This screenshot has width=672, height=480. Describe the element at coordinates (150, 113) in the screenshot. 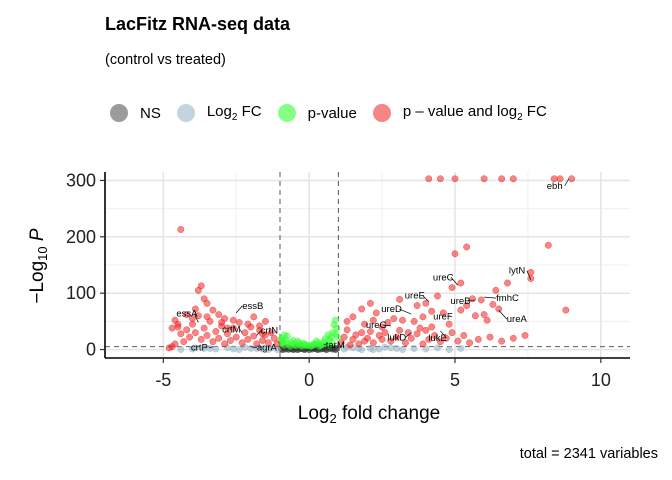

I see `legend-label-ns: NS` at that location.